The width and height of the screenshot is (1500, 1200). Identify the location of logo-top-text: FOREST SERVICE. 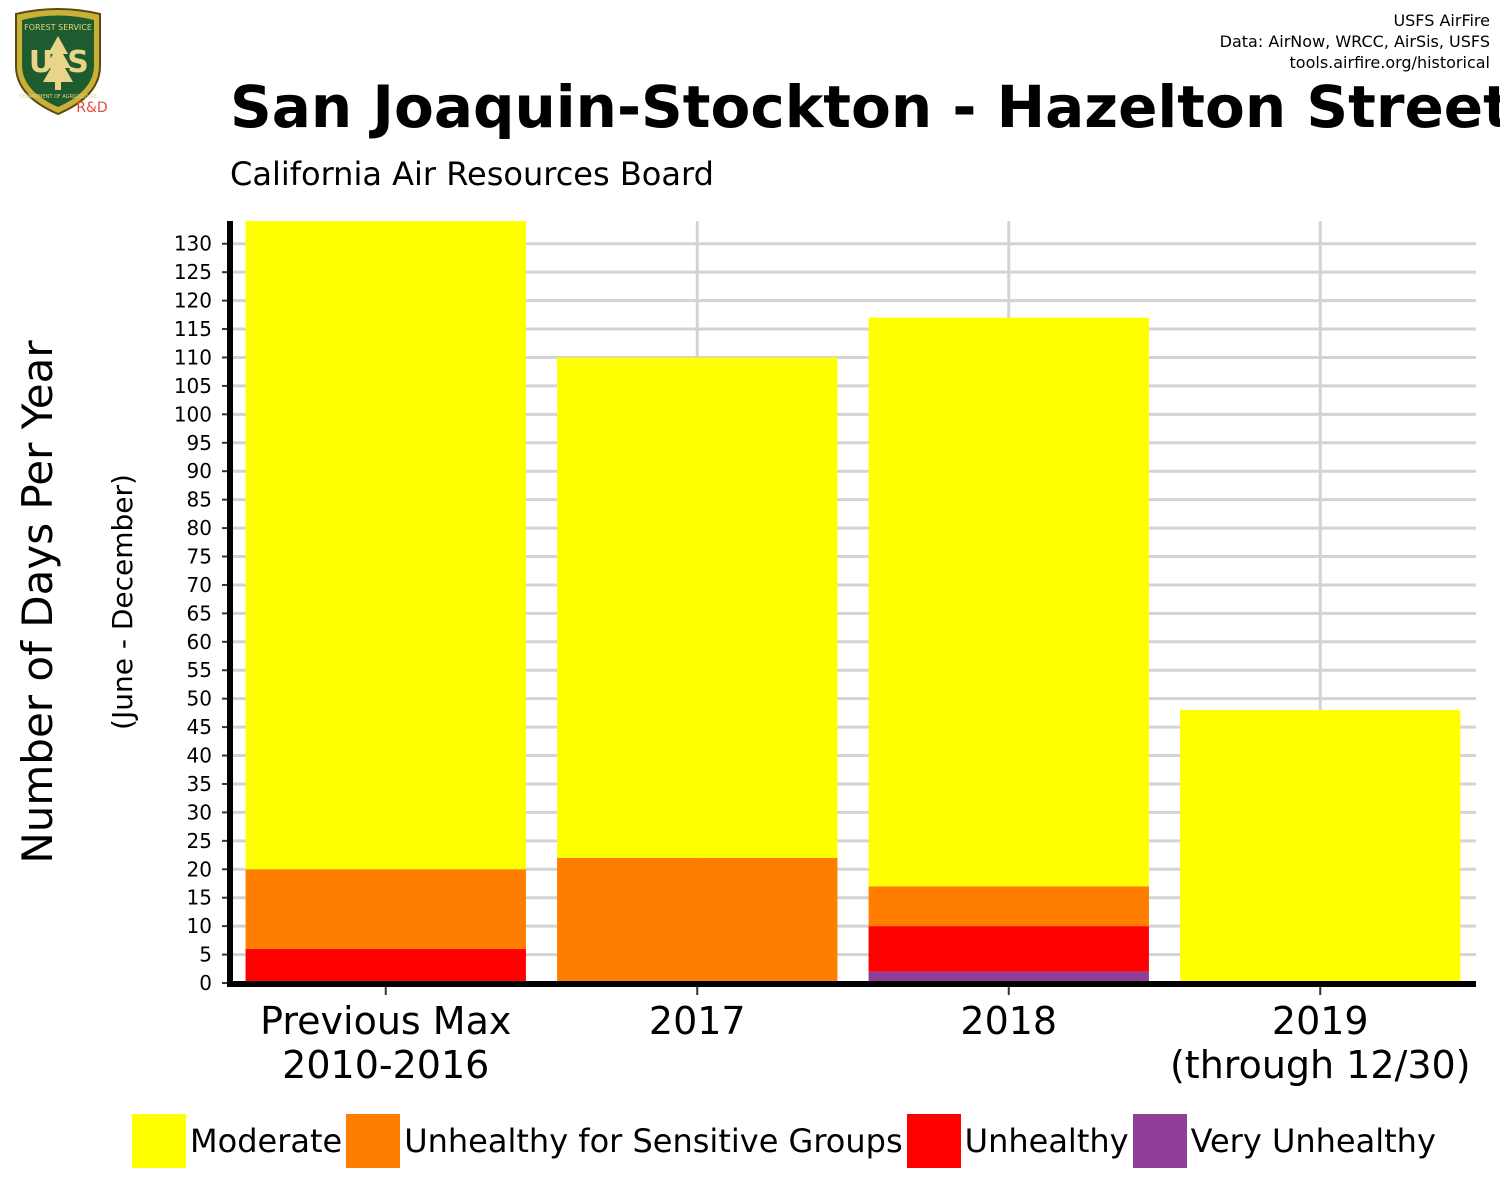
(58, 27).